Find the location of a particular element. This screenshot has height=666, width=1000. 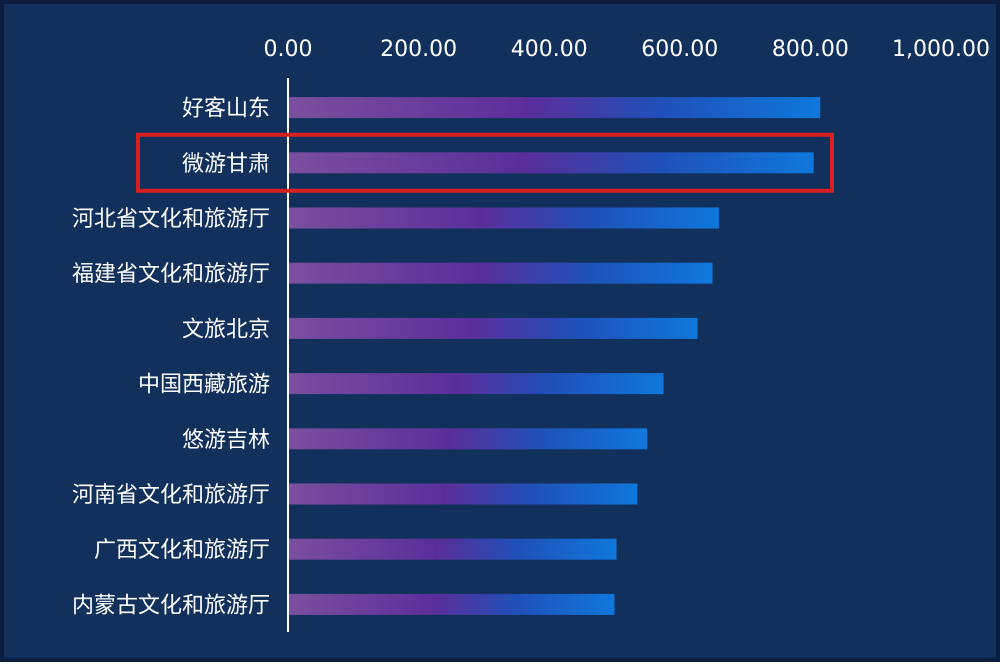

x-axis-ticks: 0.00 200.00 400.00 600.00 800.00 1,000.00 is located at coordinates (627, 49).